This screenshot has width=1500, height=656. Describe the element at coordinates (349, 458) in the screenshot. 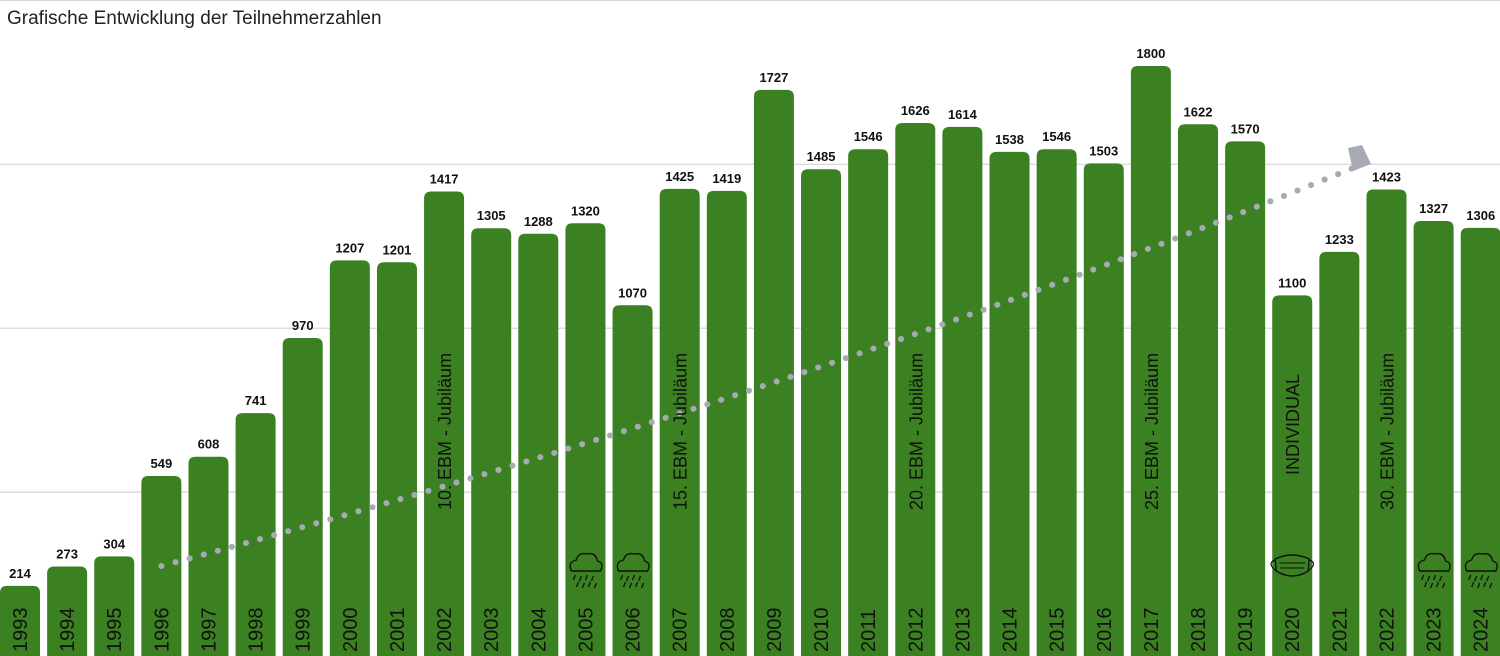

I see `bar-2000` at that location.